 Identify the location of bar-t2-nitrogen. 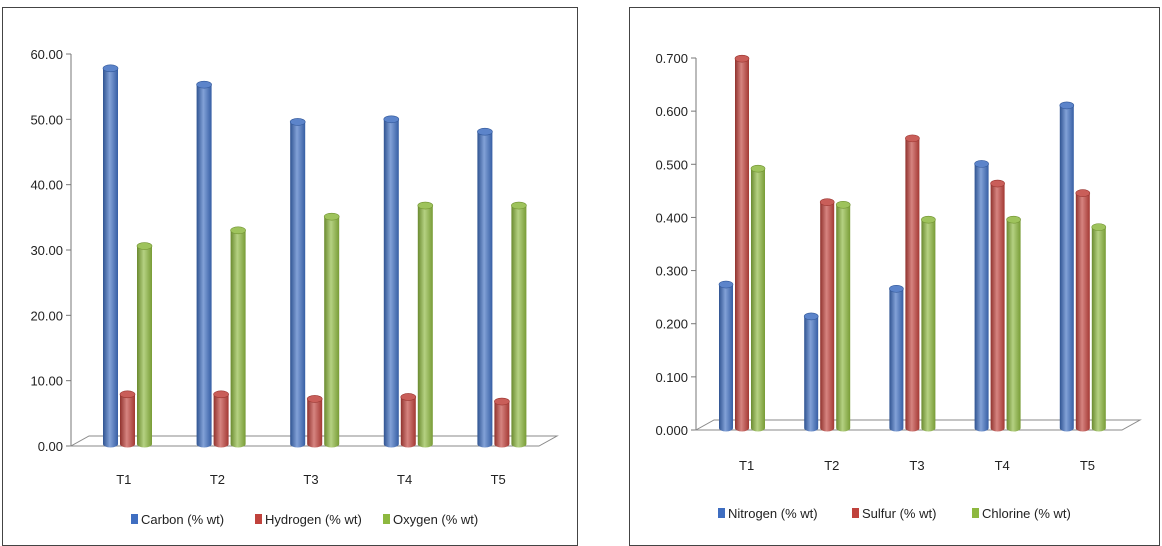
(811, 372).